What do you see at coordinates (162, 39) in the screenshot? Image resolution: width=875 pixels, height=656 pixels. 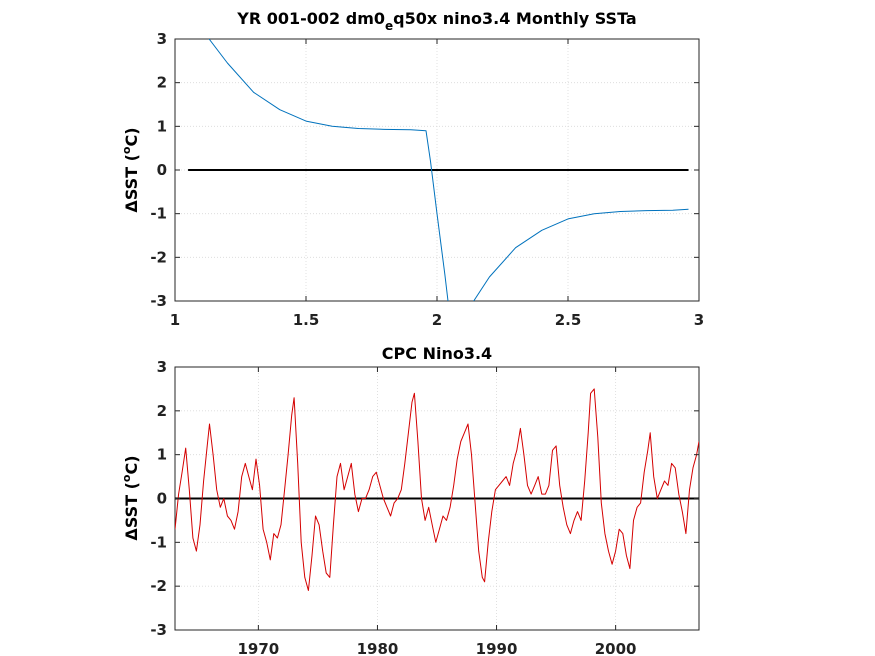 I see `top-chart-ytick-label-0: 3` at bounding box center [162, 39].